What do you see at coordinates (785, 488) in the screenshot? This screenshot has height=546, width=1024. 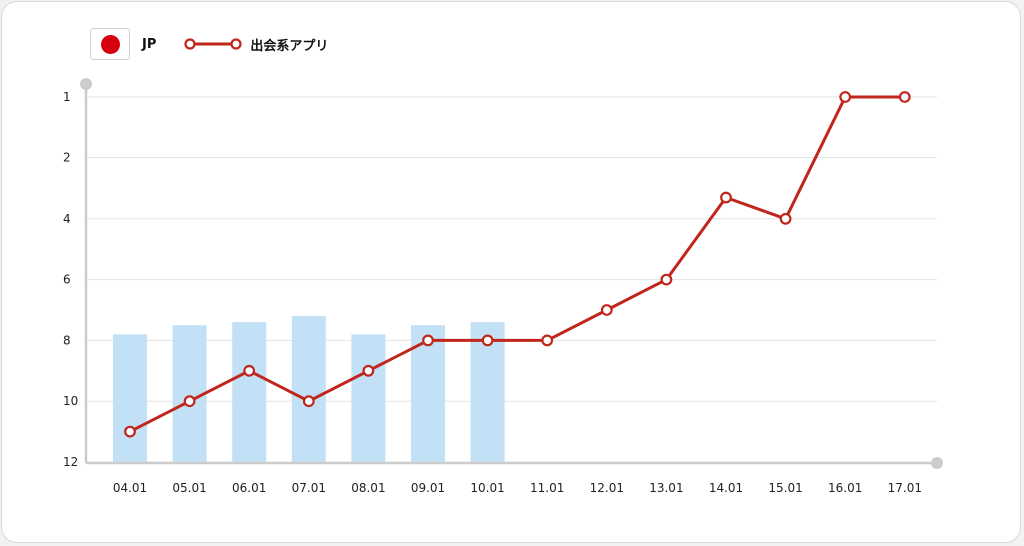 I see `x-tick-label: 15.01` at bounding box center [785, 488].